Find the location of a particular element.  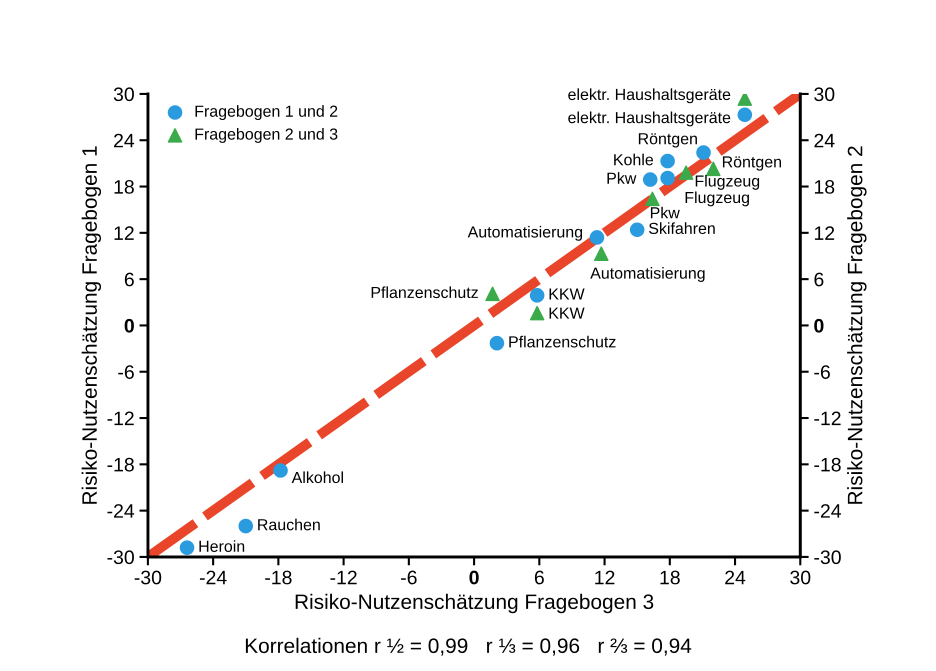

x-tick-label: -24 is located at coordinates (213, 577).